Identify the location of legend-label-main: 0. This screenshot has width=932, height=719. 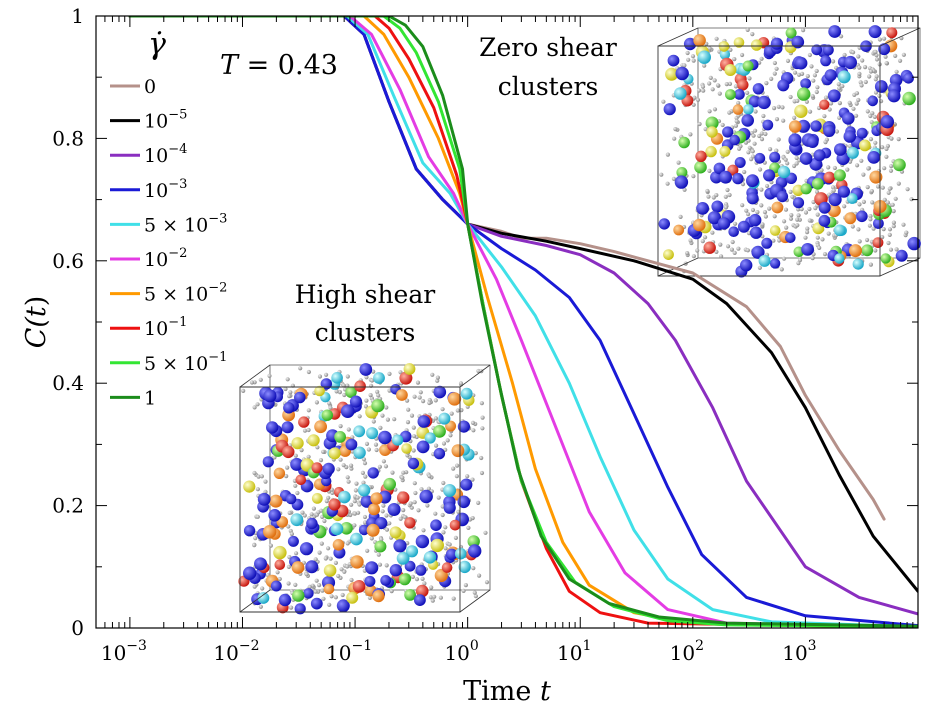
(150, 87).